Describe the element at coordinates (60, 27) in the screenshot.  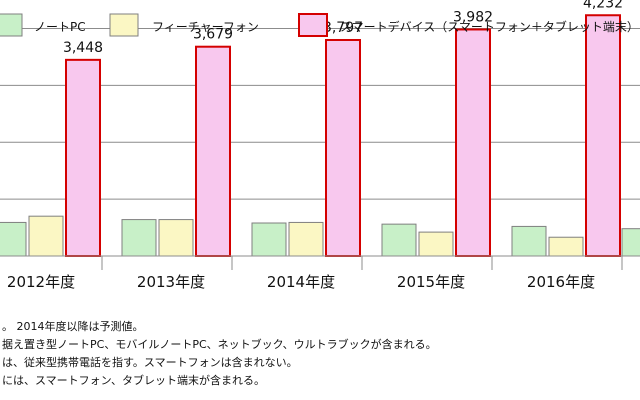
I see `legend-label-notepc: ノートPC` at that location.